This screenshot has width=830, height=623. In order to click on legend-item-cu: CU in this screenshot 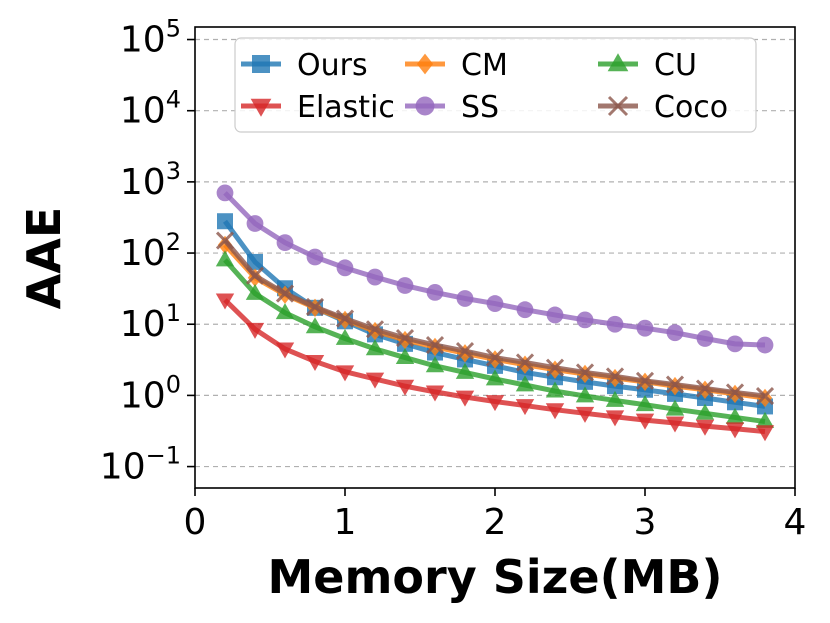, I will do `click(647, 65)`.